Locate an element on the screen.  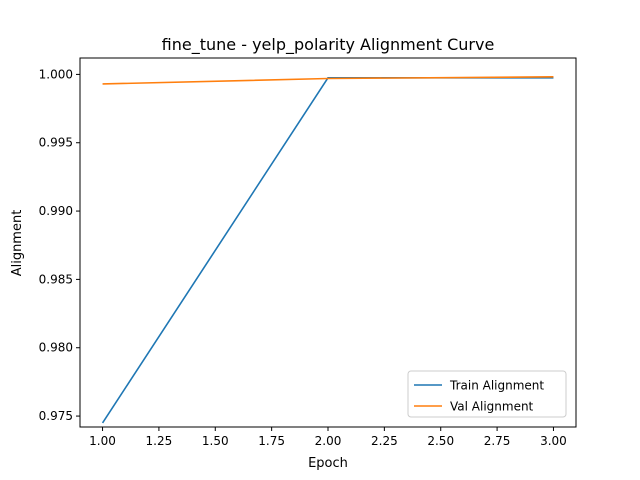
y-tick-label: 0.985 is located at coordinates (56, 279).